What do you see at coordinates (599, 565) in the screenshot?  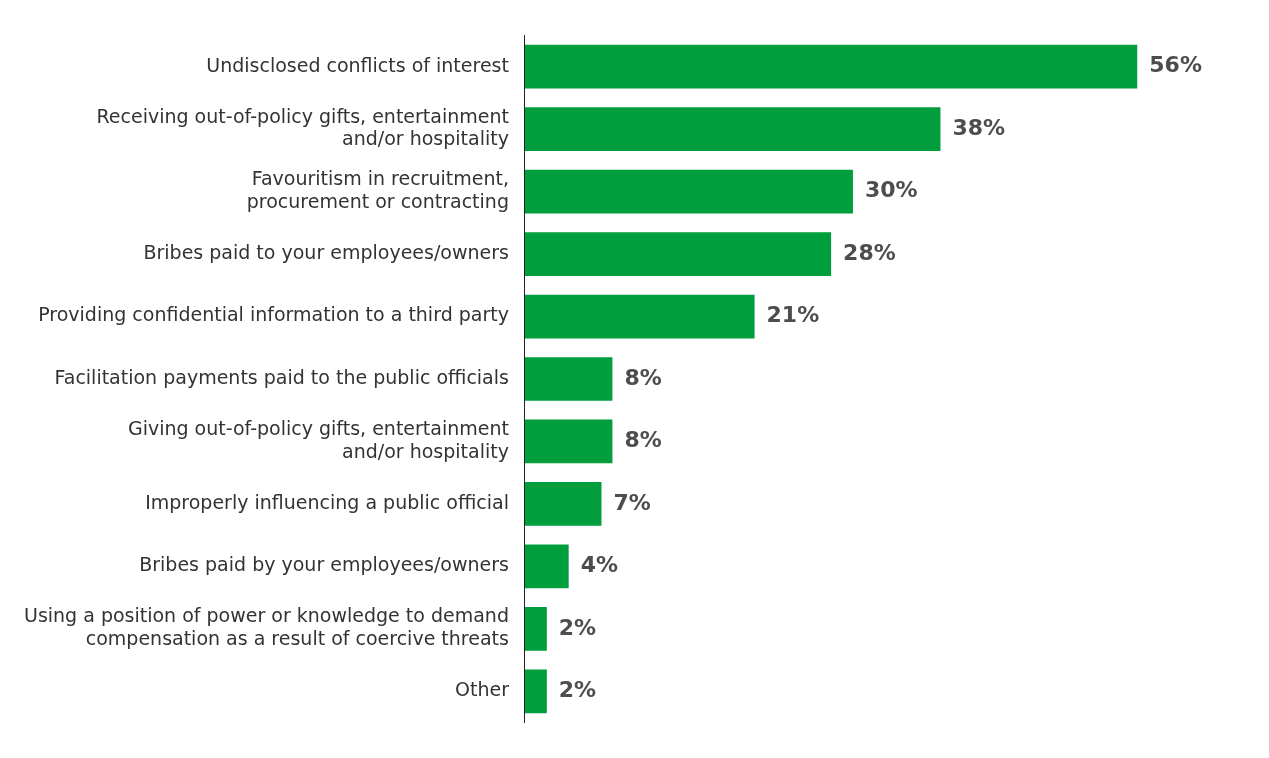 I see `data-label: 4%` at bounding box center [599, 565].